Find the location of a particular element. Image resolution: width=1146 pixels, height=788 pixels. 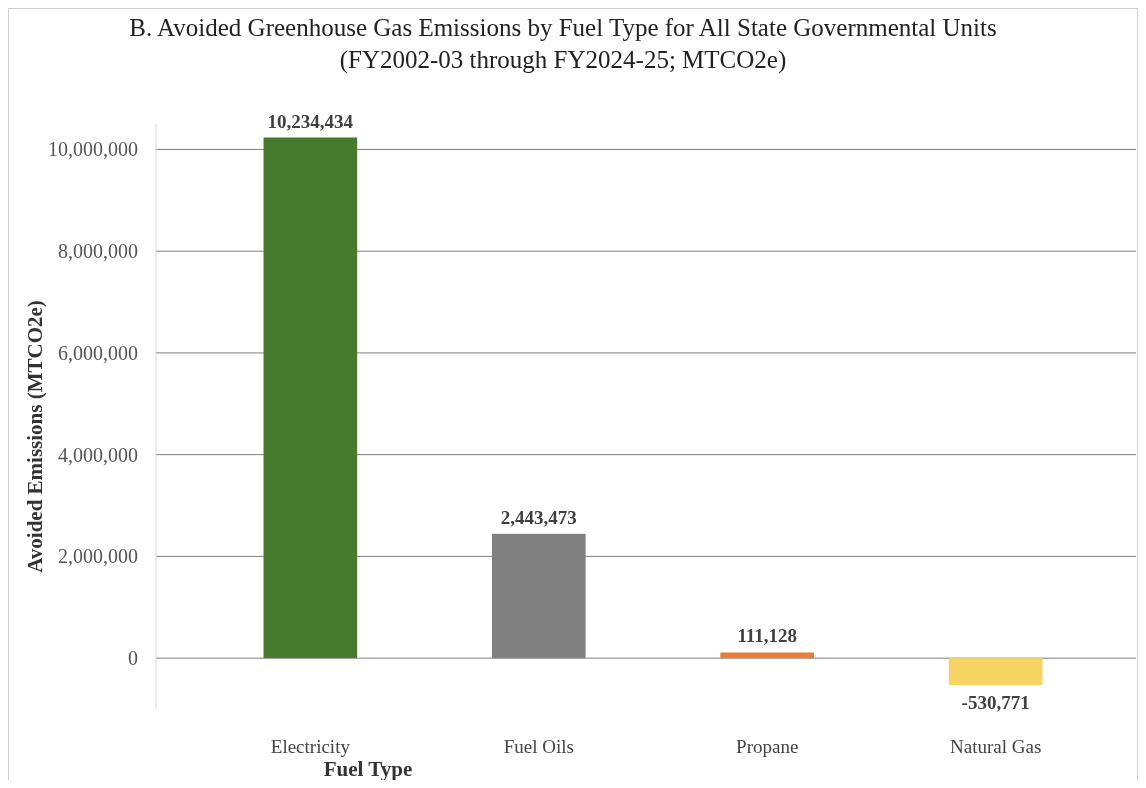

data-label: 10,234,434 is located at coordinates (310, 121).